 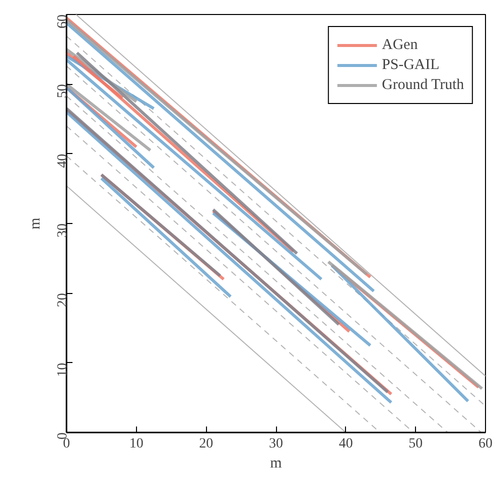 What do you see at coordinates (415, 444) in the screenshot?
I see `x-tick-label: 50` at bounding box center [415, 444].